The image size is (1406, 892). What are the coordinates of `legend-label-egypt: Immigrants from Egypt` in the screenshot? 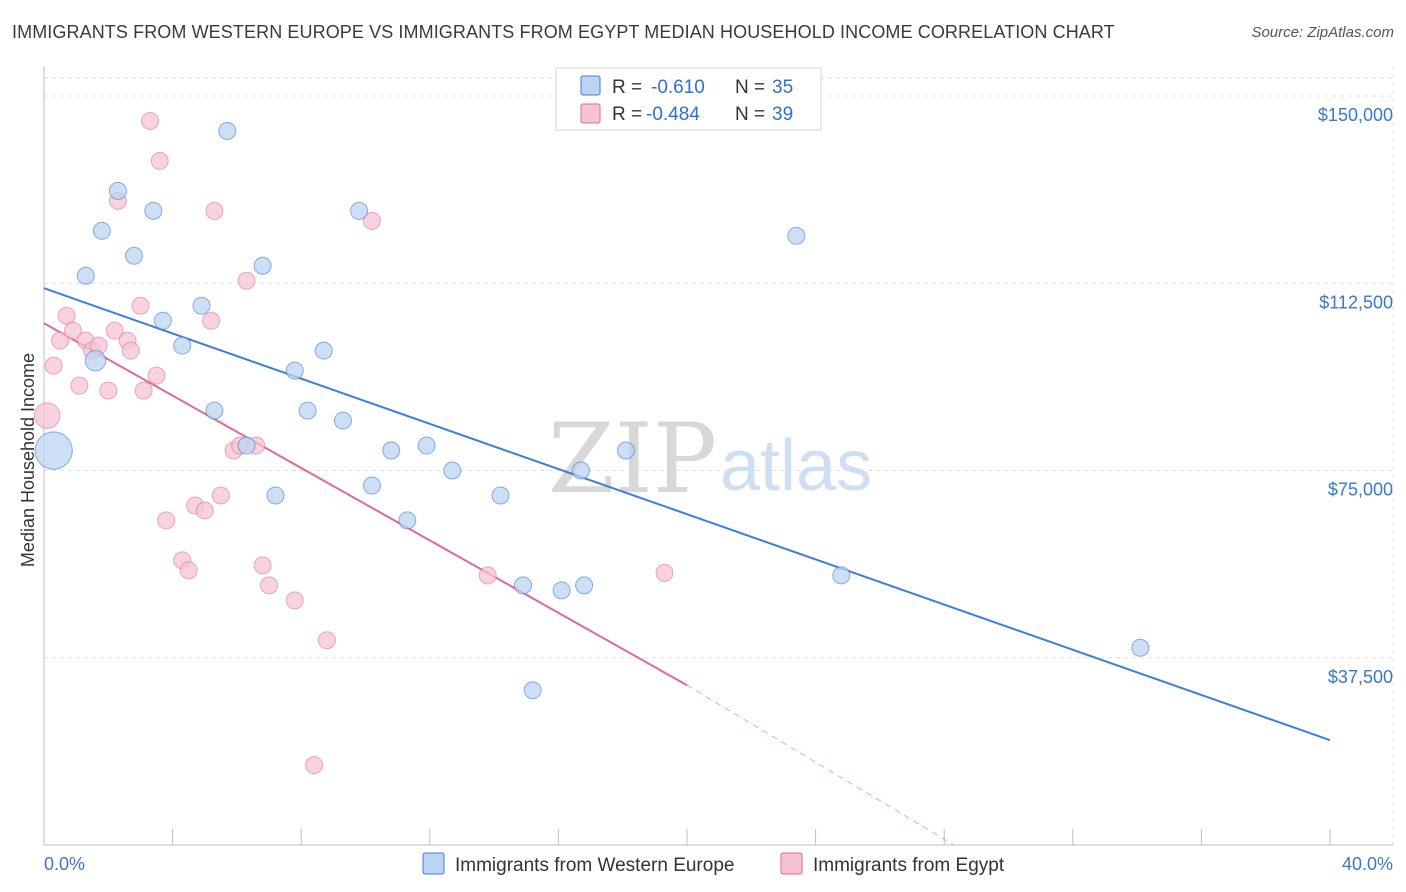 It's located at (909, 865).